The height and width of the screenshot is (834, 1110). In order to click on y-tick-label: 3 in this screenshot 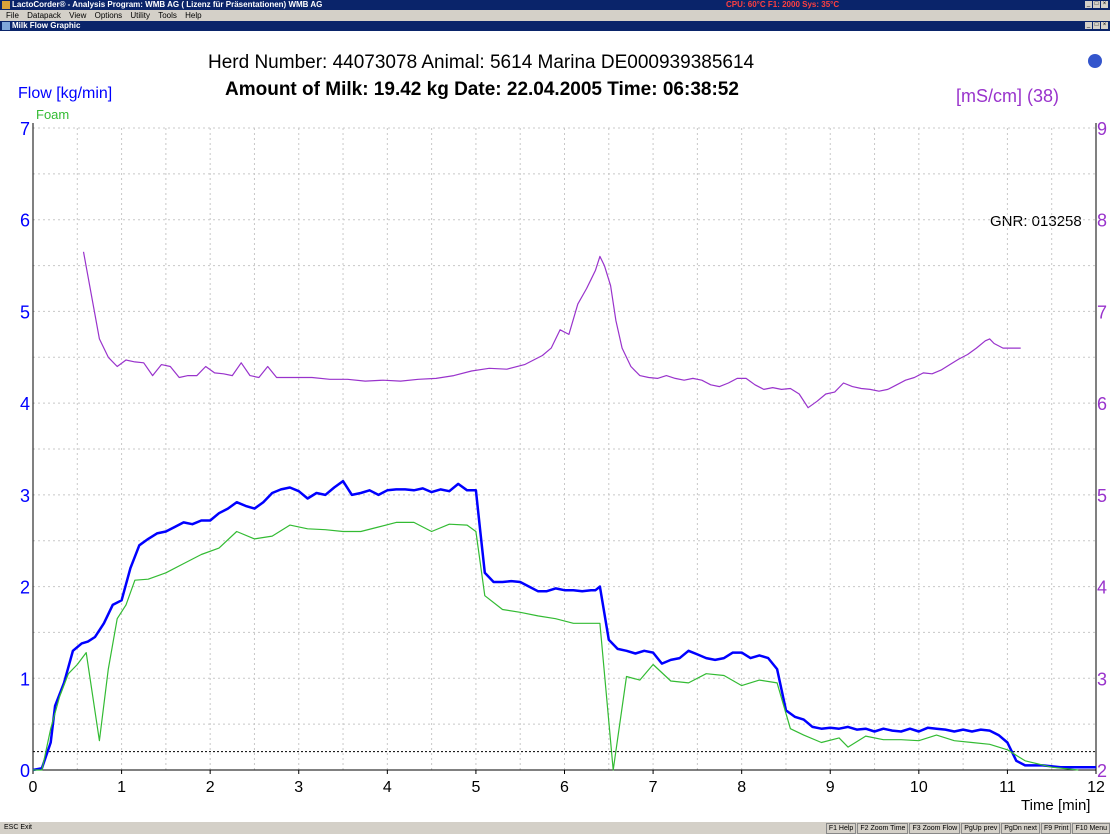, I will do `click(25, 496)`.